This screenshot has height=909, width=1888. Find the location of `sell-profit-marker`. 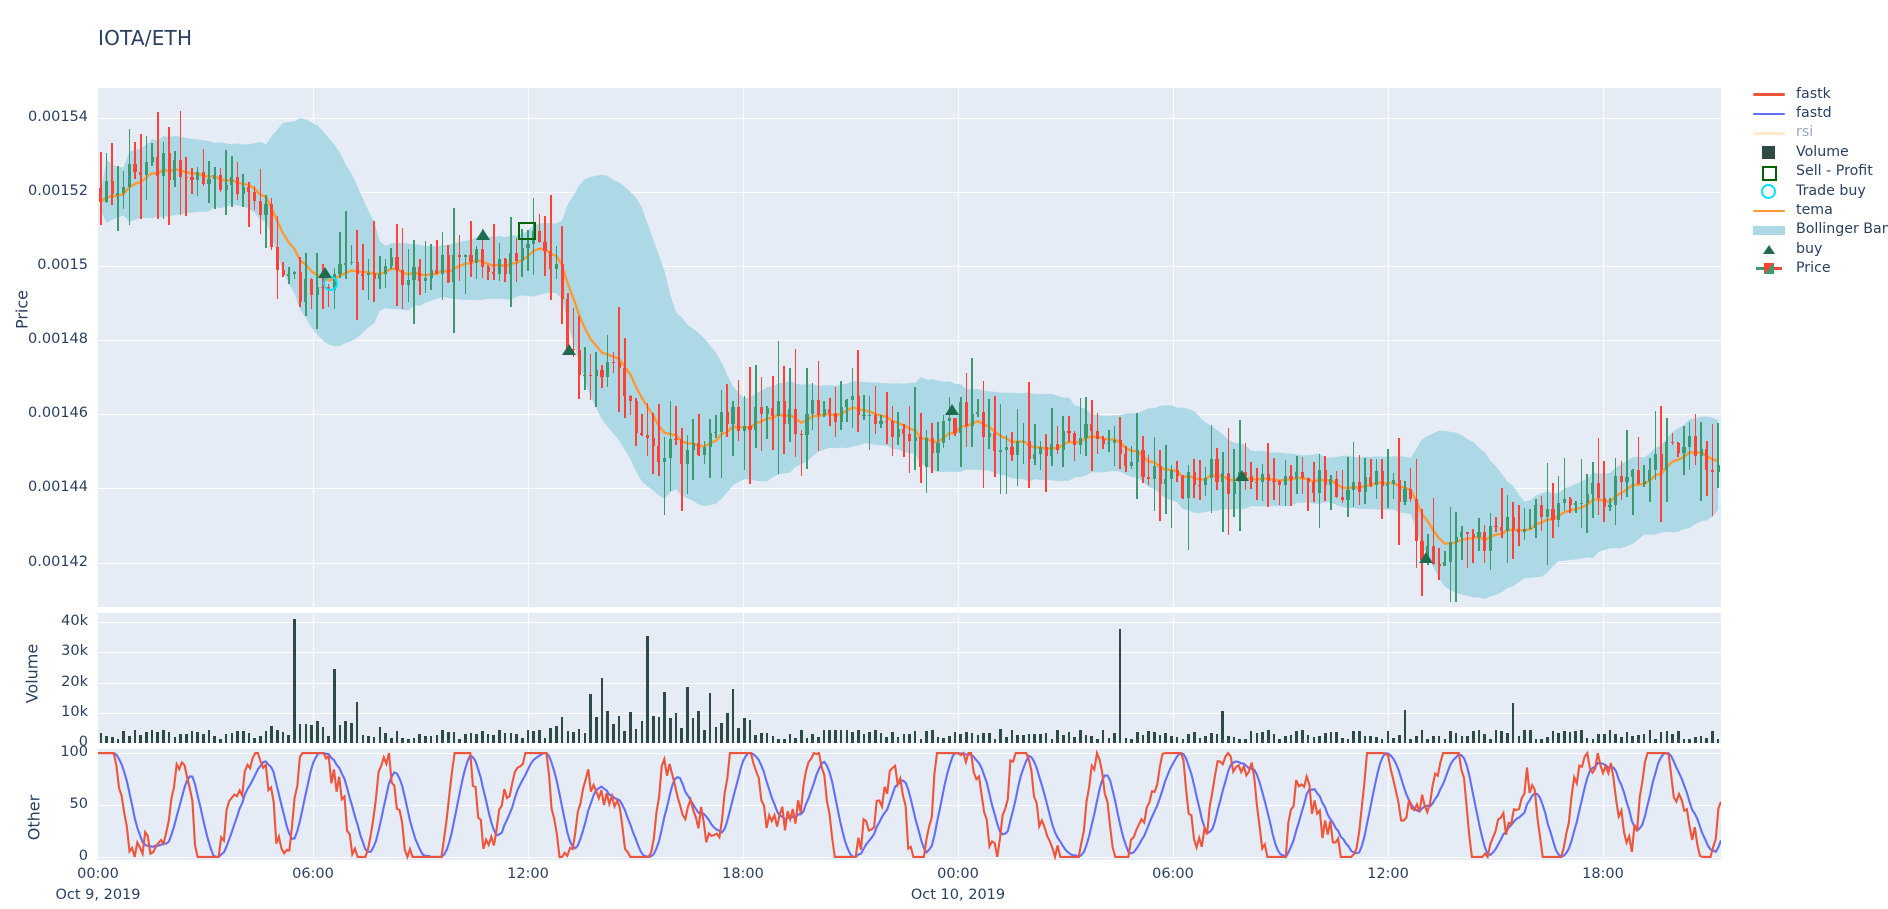

sell-profit-marker is located at coordinates (527, 230).